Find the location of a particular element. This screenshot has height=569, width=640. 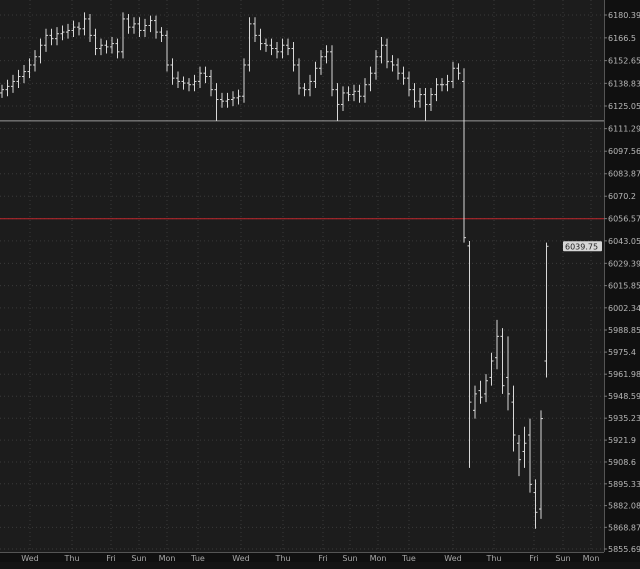

y-tick-label: 5961.98 is located at coordinates (624, 374).